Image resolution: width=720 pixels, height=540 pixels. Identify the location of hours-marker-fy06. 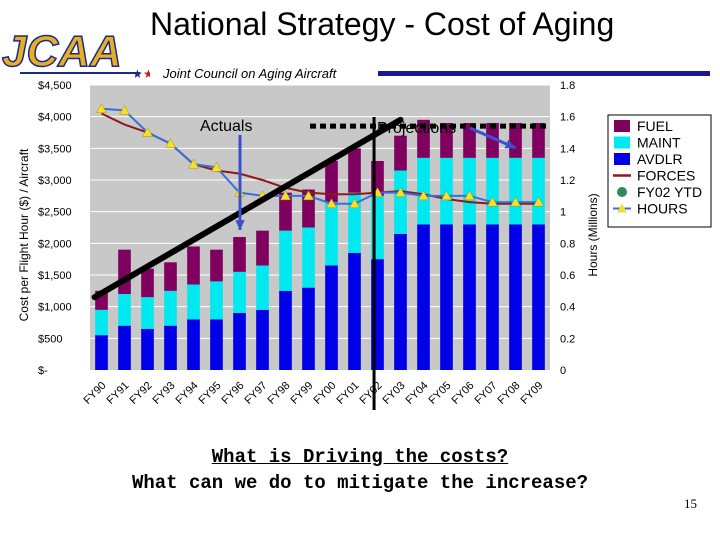
(469, 195).